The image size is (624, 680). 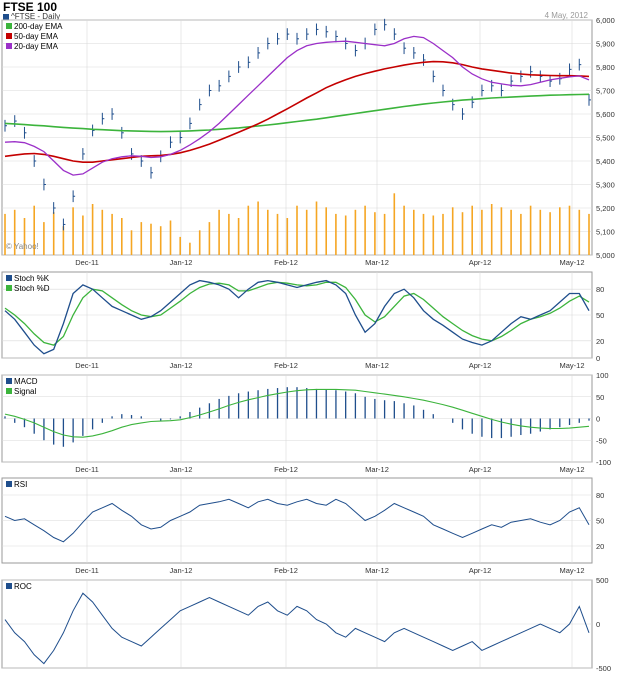 What do you see at coordinates (297, 520) in the screenshot?
I see `rsi-line` at bounding box center [297, 520].